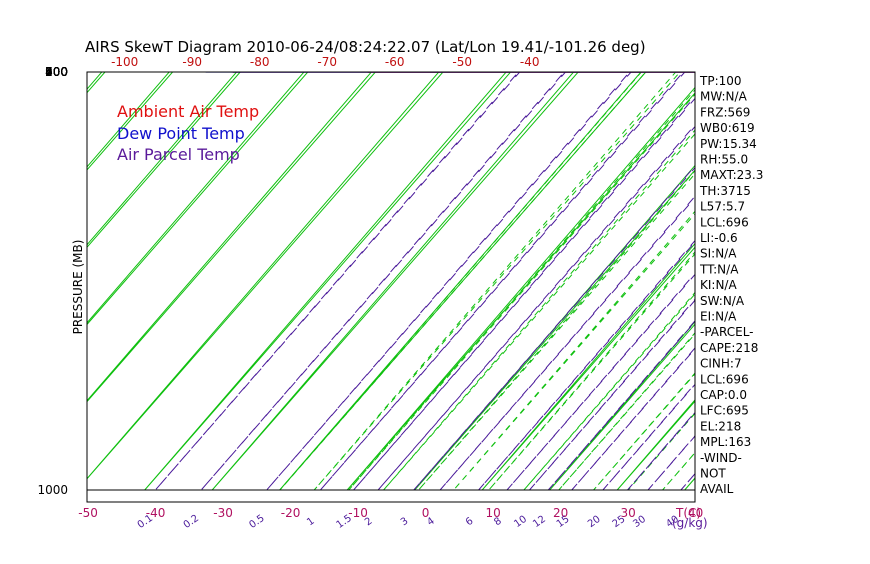  I want to click on index-label: TT:N/A, so click(719, 269).